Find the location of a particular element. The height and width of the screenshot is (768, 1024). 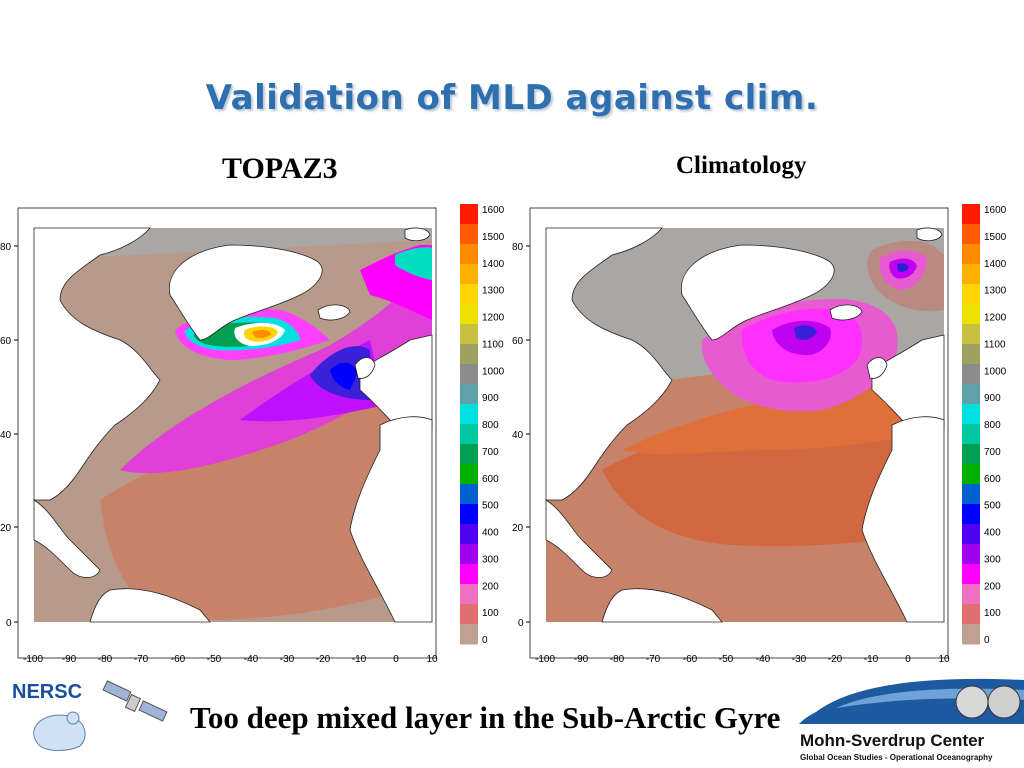

nersc-logo-text: NERSC is located at coordinates (47, 692).